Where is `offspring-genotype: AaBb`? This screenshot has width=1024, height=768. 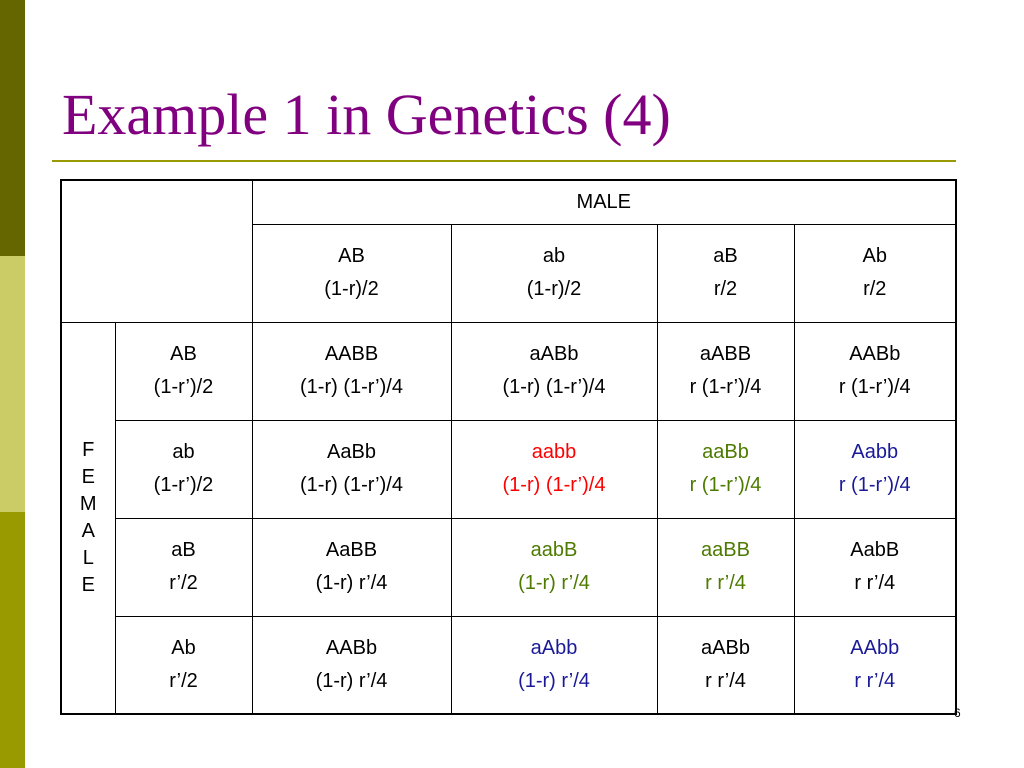
offspring-genotype: AaBb is located at coordinates (351, 452).